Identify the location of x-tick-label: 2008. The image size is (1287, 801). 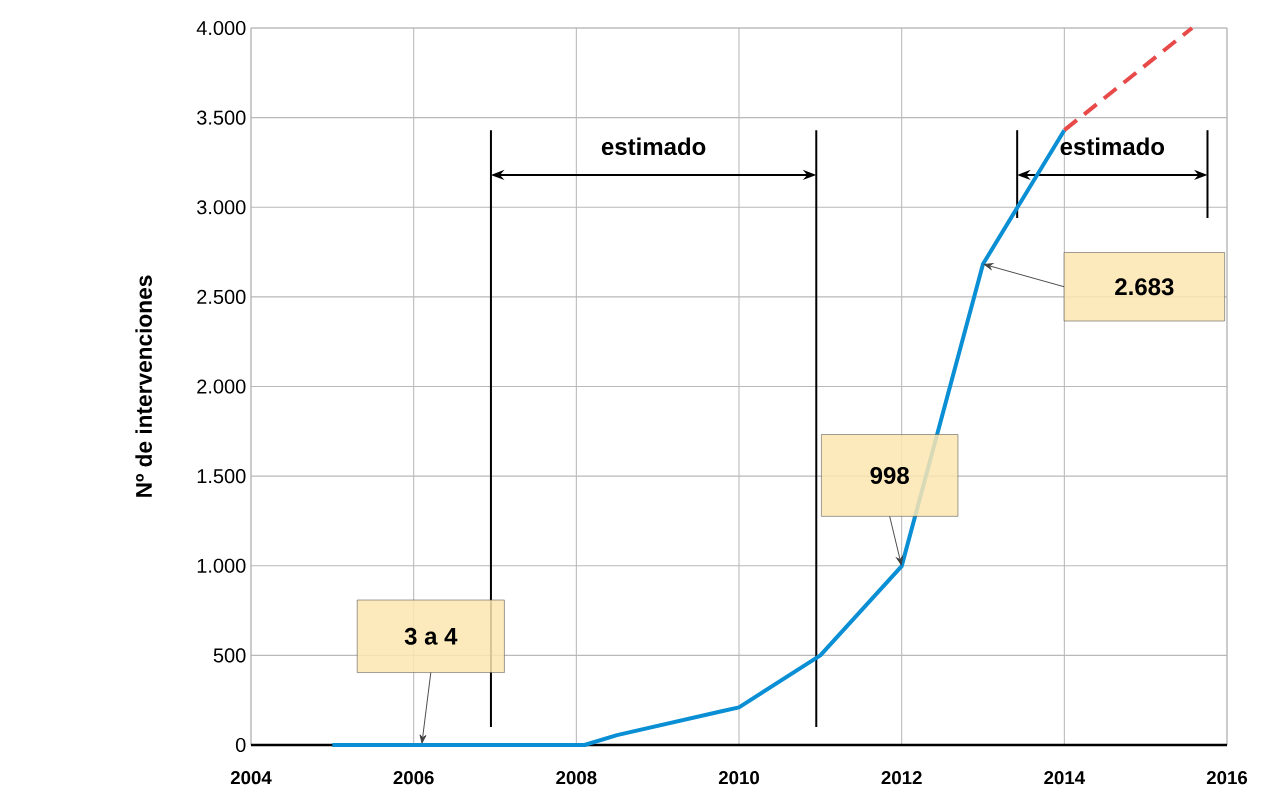
(576, 778).